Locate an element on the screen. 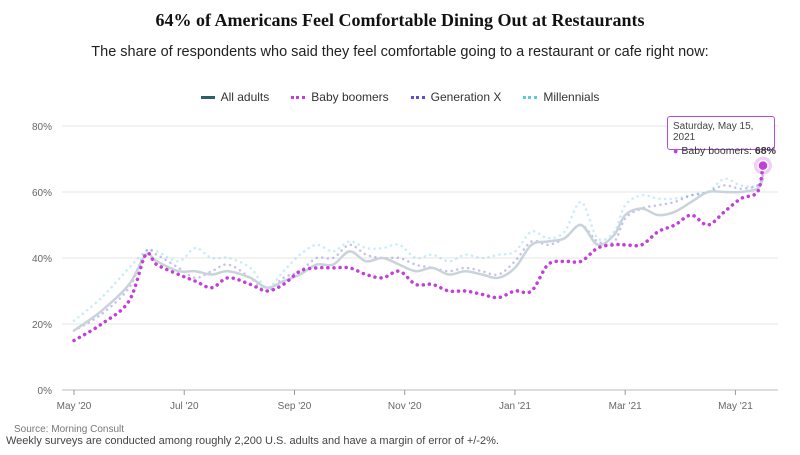 Image resolution: width=800 pixels, height=455 pixels. highlight-marker is located at coordinates (763, 165).